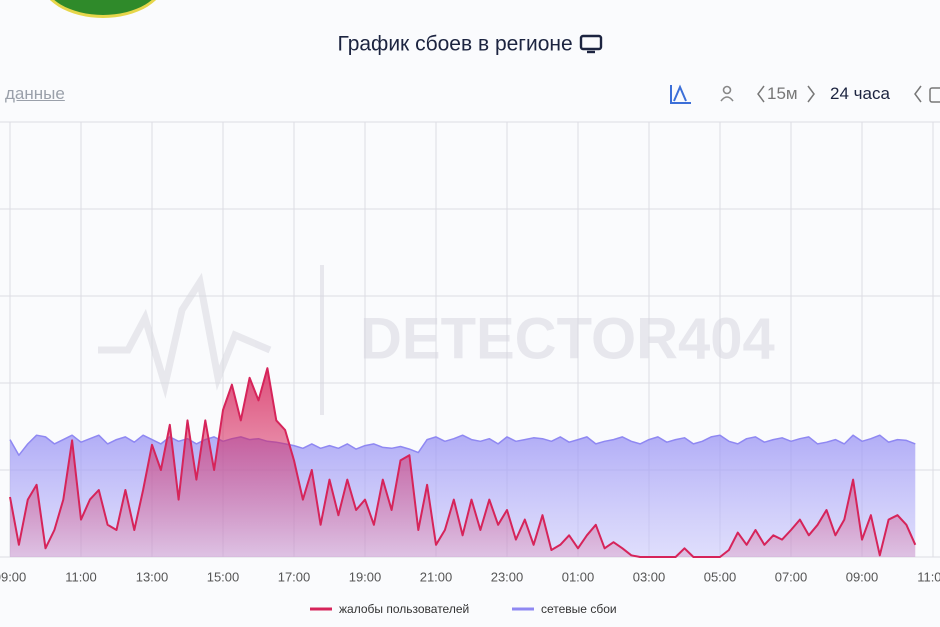 The height and width of the screenshot is (627, 940). I want to click on legend: жалобы пользователей сетевые сбои, so click(463, 609).